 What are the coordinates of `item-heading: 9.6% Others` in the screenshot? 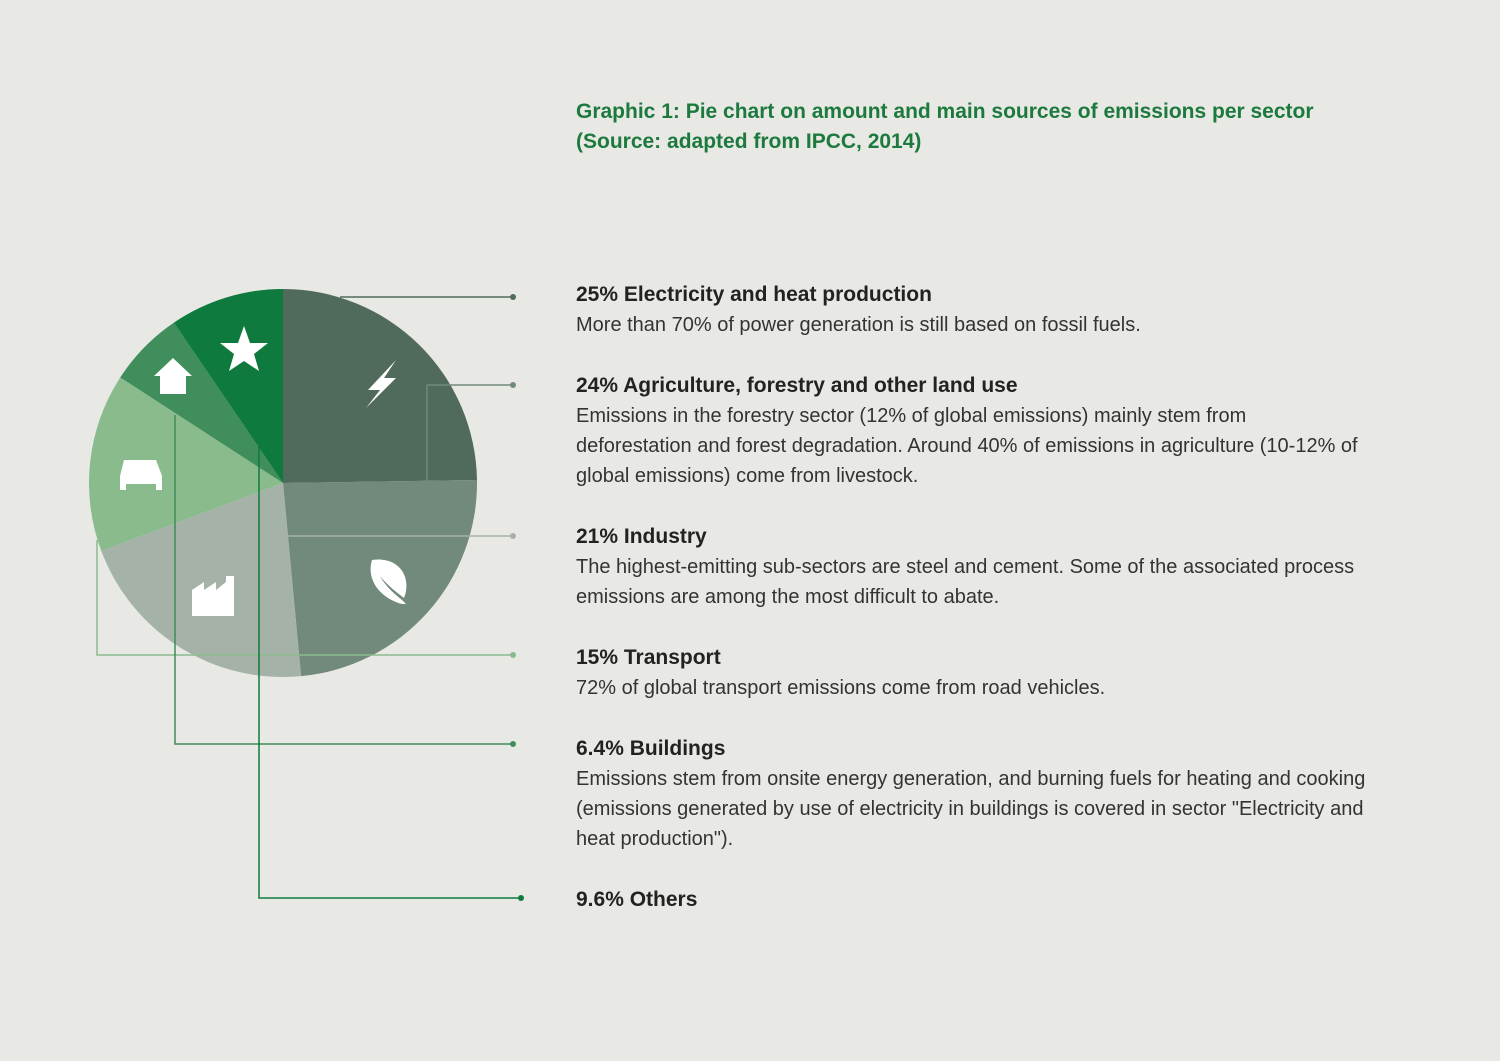 It's located at (971, 900).